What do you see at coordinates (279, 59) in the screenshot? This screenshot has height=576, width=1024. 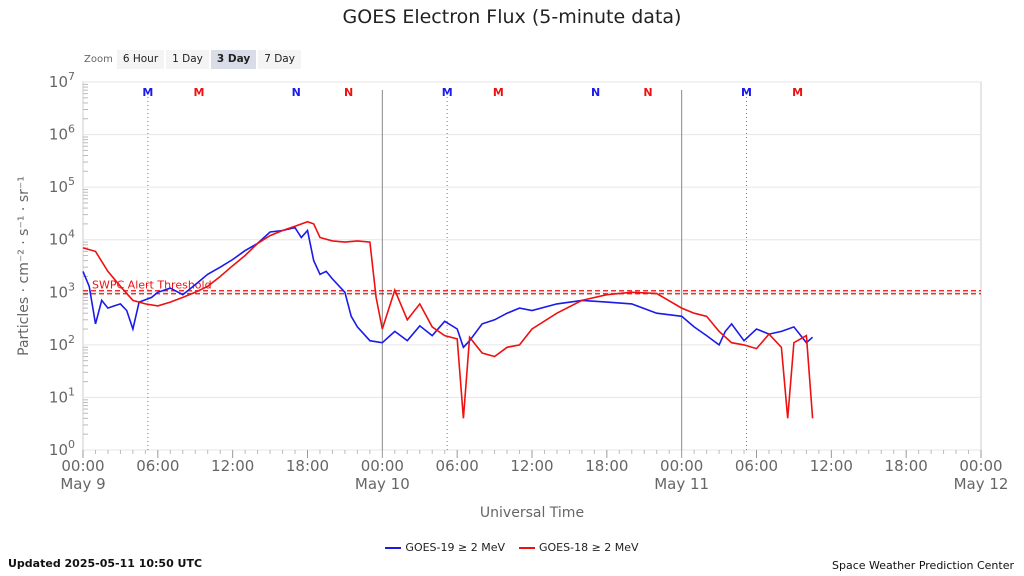 I see `zoom-7-day-button: 7 Day` at bounding box center [279, 59].